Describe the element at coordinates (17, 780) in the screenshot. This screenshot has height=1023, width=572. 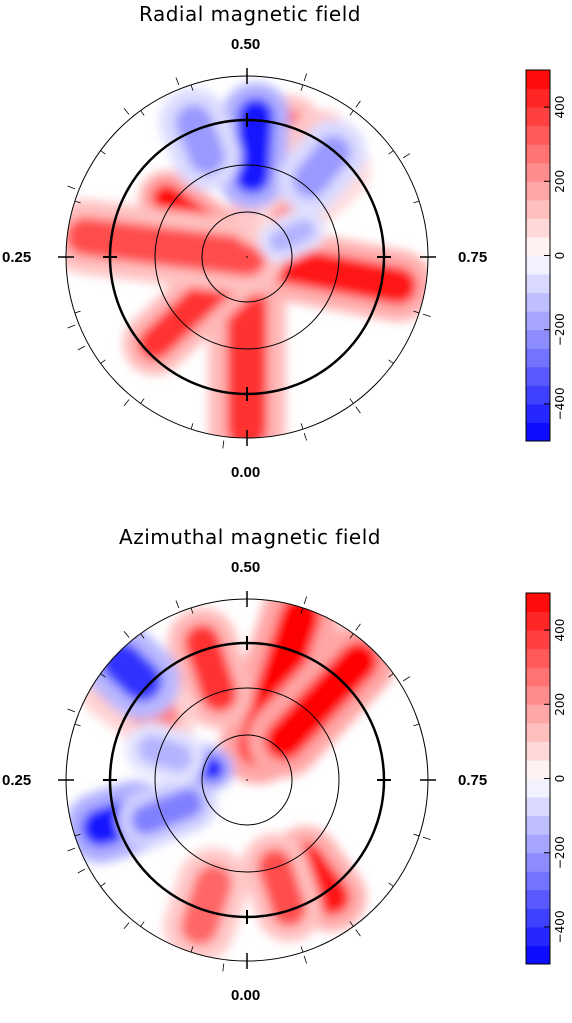
I see `phase-label-left: 0.25` at that location.